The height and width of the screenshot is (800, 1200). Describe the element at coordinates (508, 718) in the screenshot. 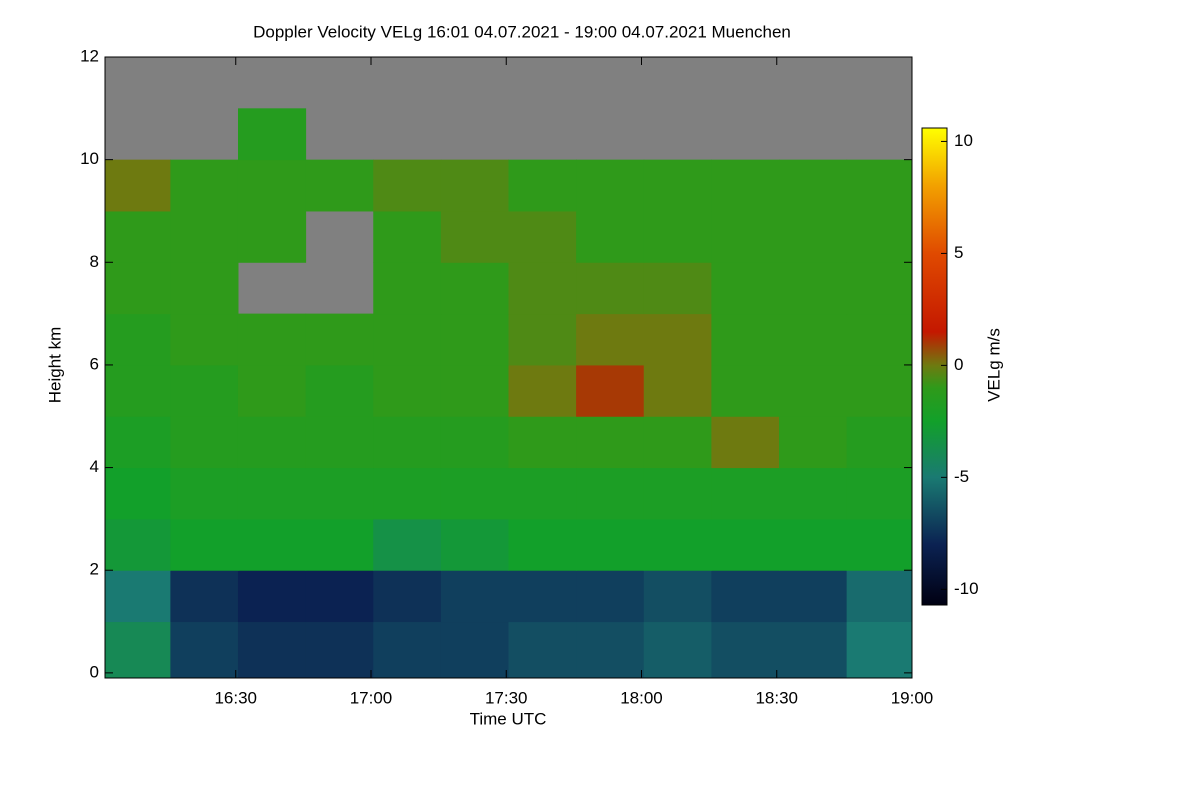

I see `x-axis-label: Time UTC` at that location.